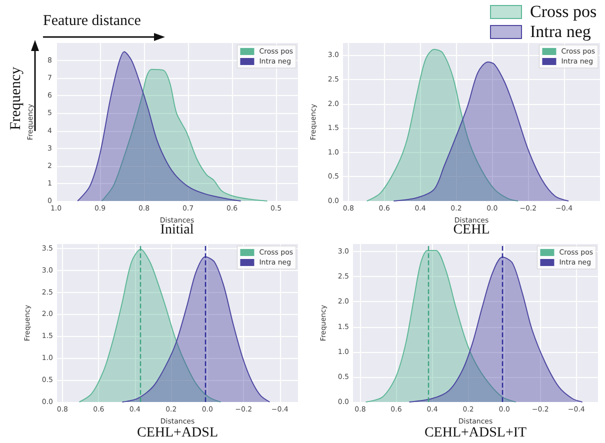  I want to click on text: Intra neg, so click(560, 31).